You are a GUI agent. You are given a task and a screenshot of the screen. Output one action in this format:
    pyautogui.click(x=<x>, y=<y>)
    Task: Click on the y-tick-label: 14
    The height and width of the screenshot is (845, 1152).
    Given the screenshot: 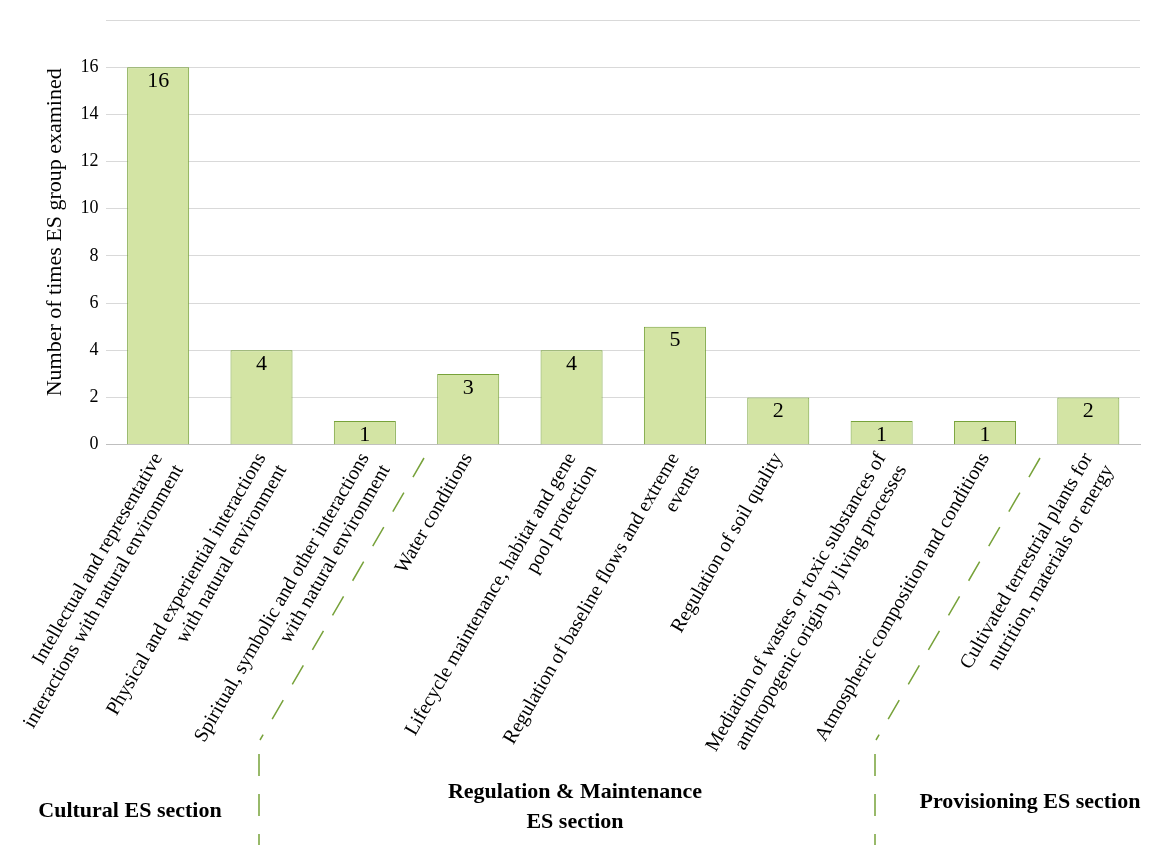 What is the action you would take?
    pyautogui.click(x=89, y=113)
    